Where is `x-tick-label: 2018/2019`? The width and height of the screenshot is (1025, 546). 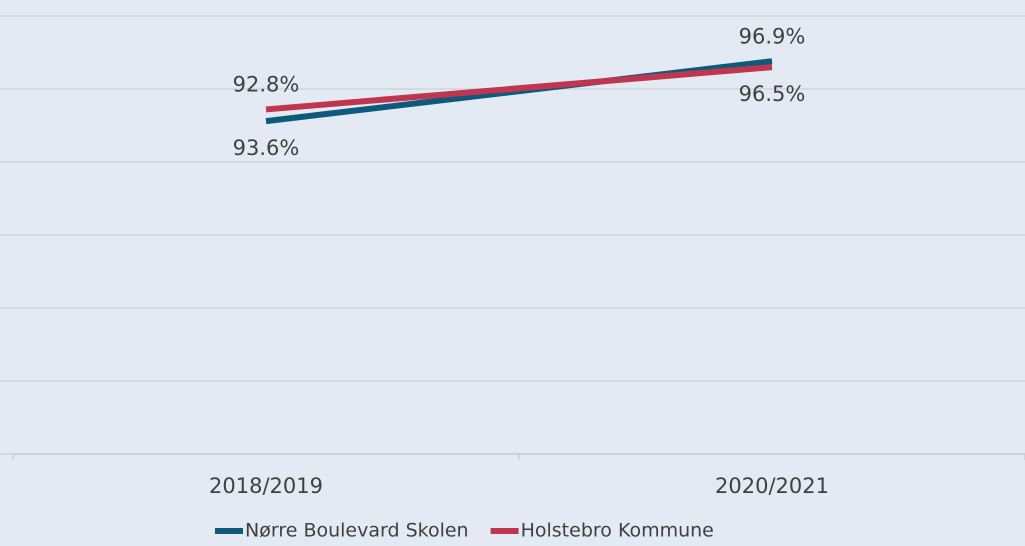
x-tick-label: 2018/2019 is located at coordinates (266, 486).